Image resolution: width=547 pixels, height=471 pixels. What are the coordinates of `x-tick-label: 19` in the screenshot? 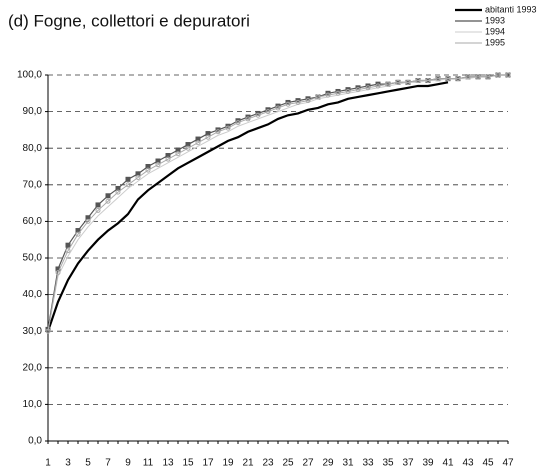 It's located at (228, 463).